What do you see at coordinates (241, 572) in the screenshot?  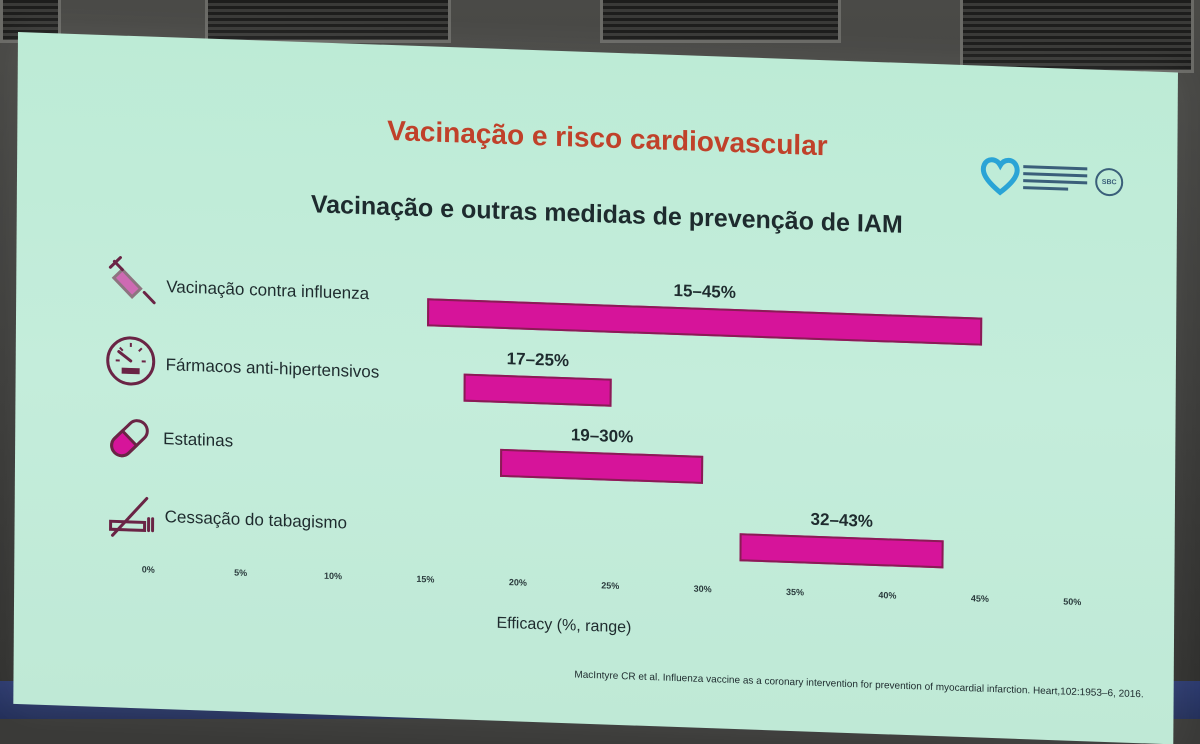 I see `x-tick-label: 5%` at bounding box center [241, 572].